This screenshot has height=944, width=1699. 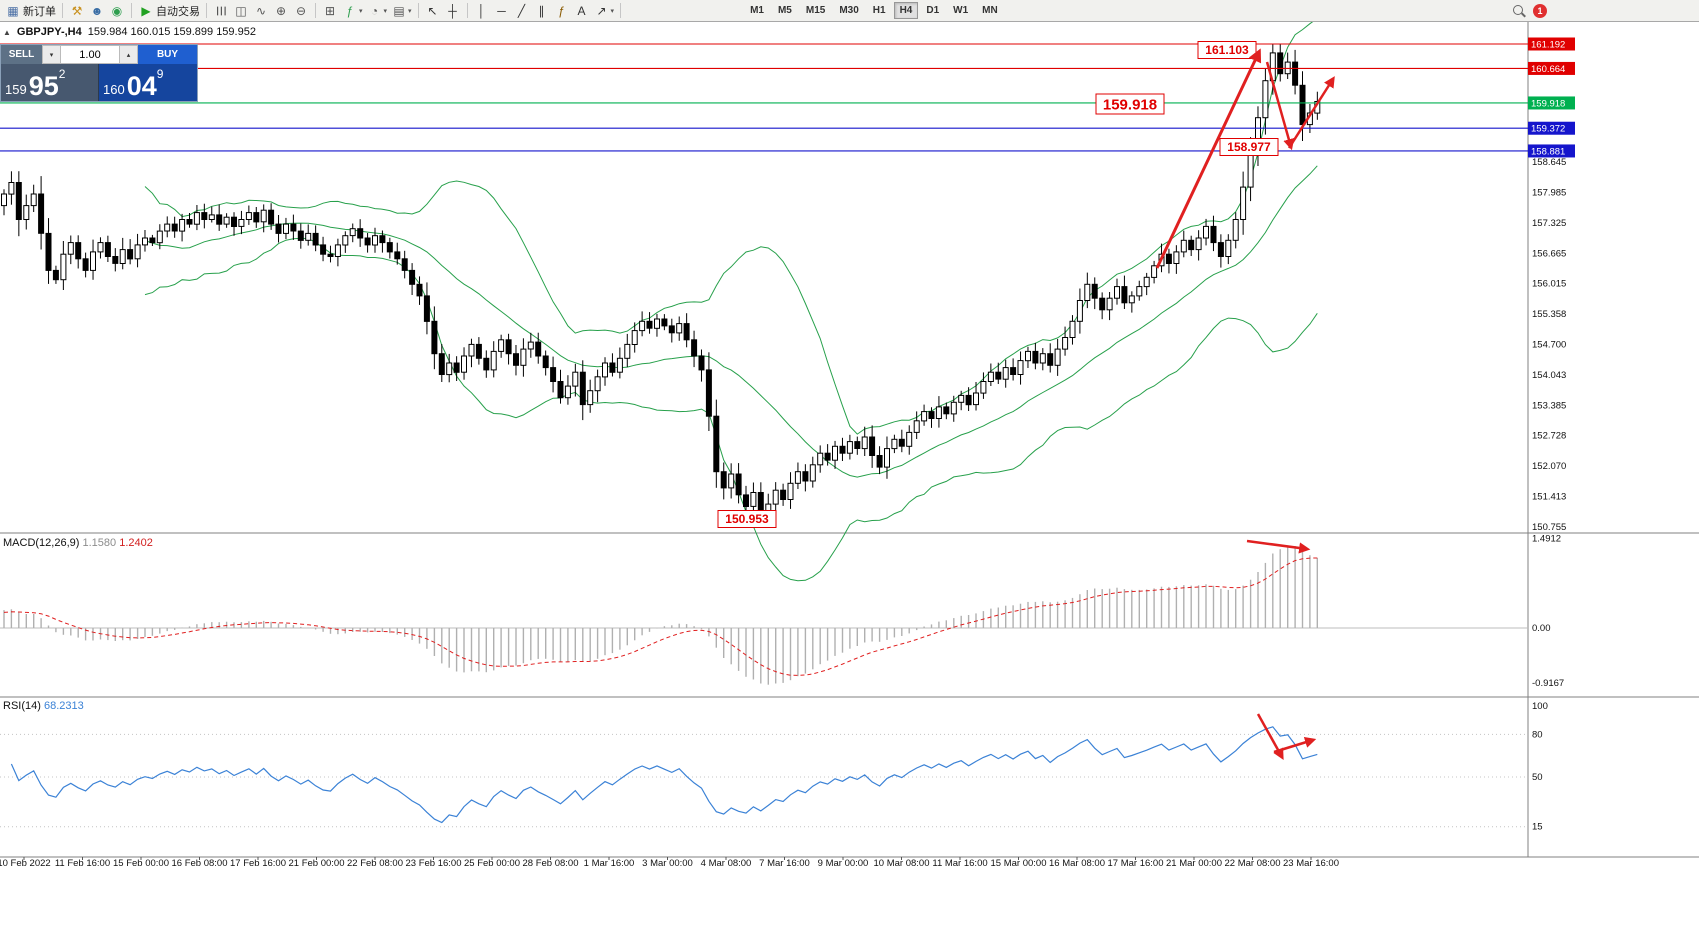 What do you see at coordinates (1548, 129) in the screenshot?
I see `svg-text: 159.372` at bounding box center [1548, 129].